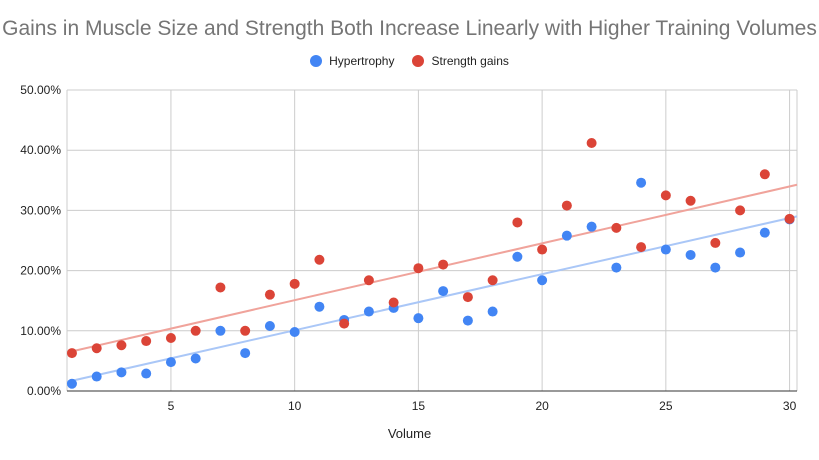  What do you see at coordinates (409, 61) in the screenshot?
I see `legend: Hypertrophy Strength gains` at bounding box center [409, 61].